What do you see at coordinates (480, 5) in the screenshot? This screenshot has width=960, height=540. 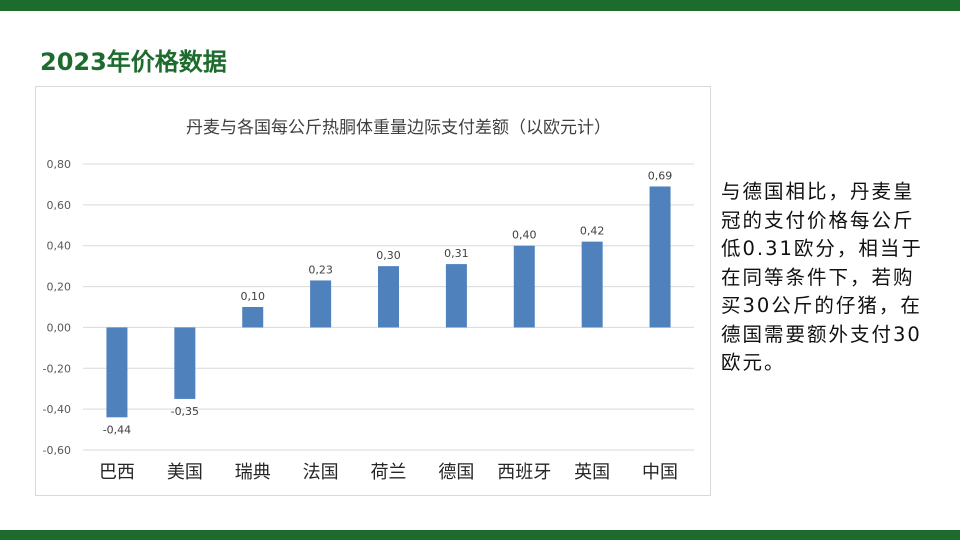 I see `top-accent-bar` at bounding box center [480, 5].